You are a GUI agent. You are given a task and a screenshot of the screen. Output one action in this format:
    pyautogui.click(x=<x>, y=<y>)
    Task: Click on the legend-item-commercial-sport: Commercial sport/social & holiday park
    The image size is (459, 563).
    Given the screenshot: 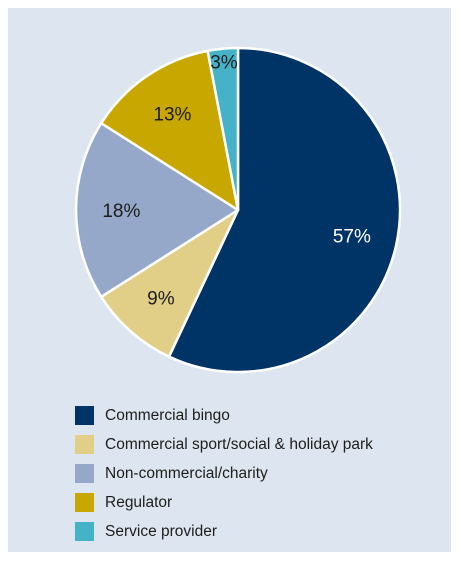 What is the action you would take?
    pyautogui.click(x=224, y=444)
    